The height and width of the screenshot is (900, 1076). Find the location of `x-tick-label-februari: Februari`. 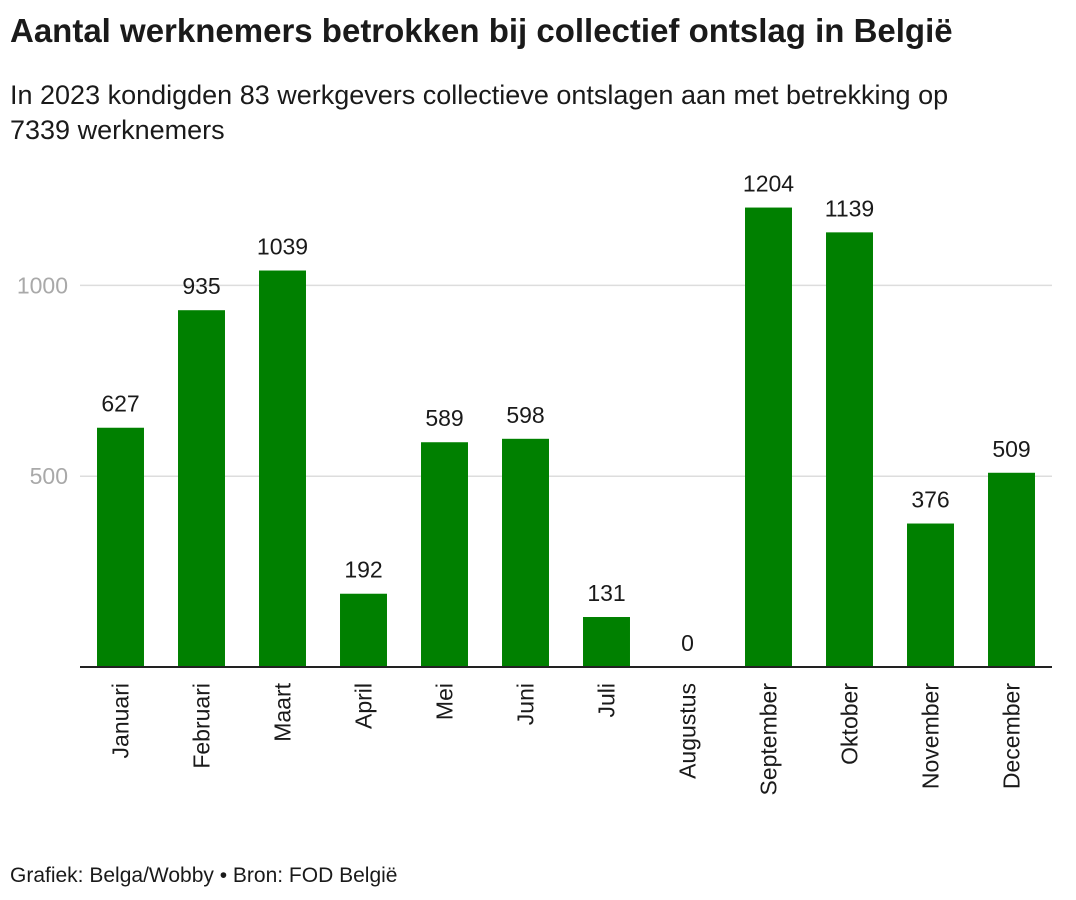

x-tick-label-februari: Februari is located at coordinates (202, 726).